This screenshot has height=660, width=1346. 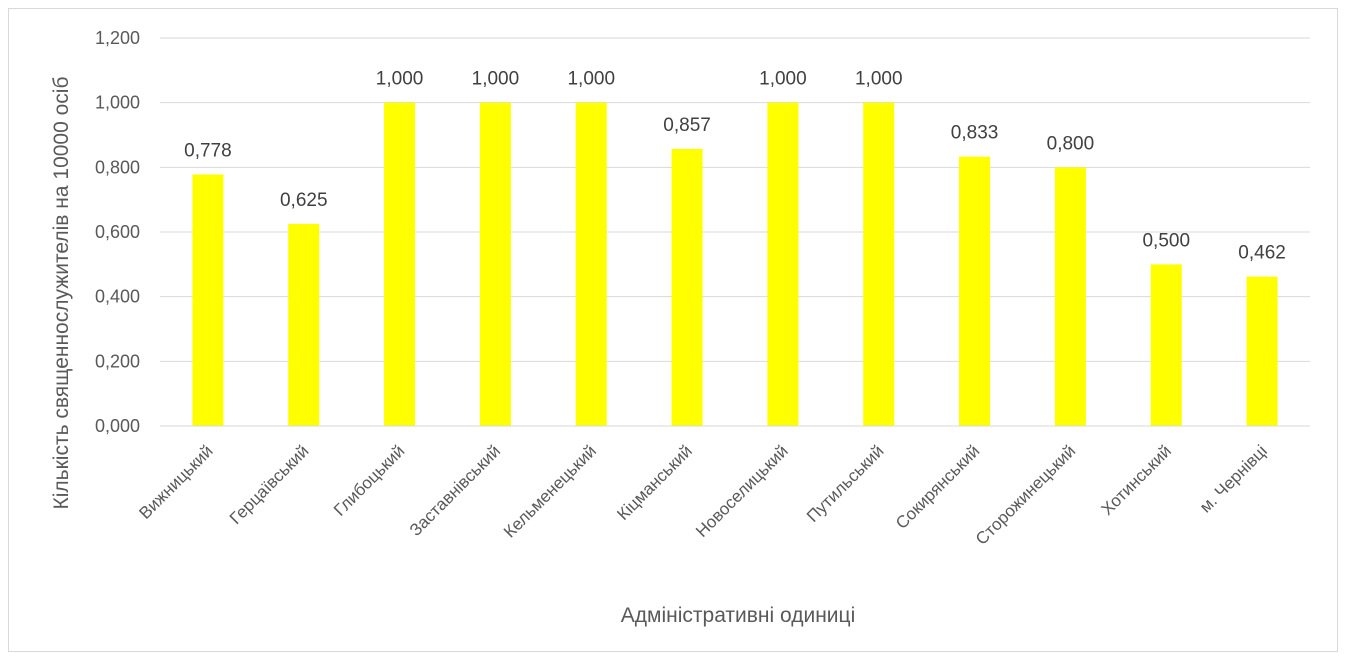 I want to click on y-tick-label: 1,200, so click(x=117, y=38).